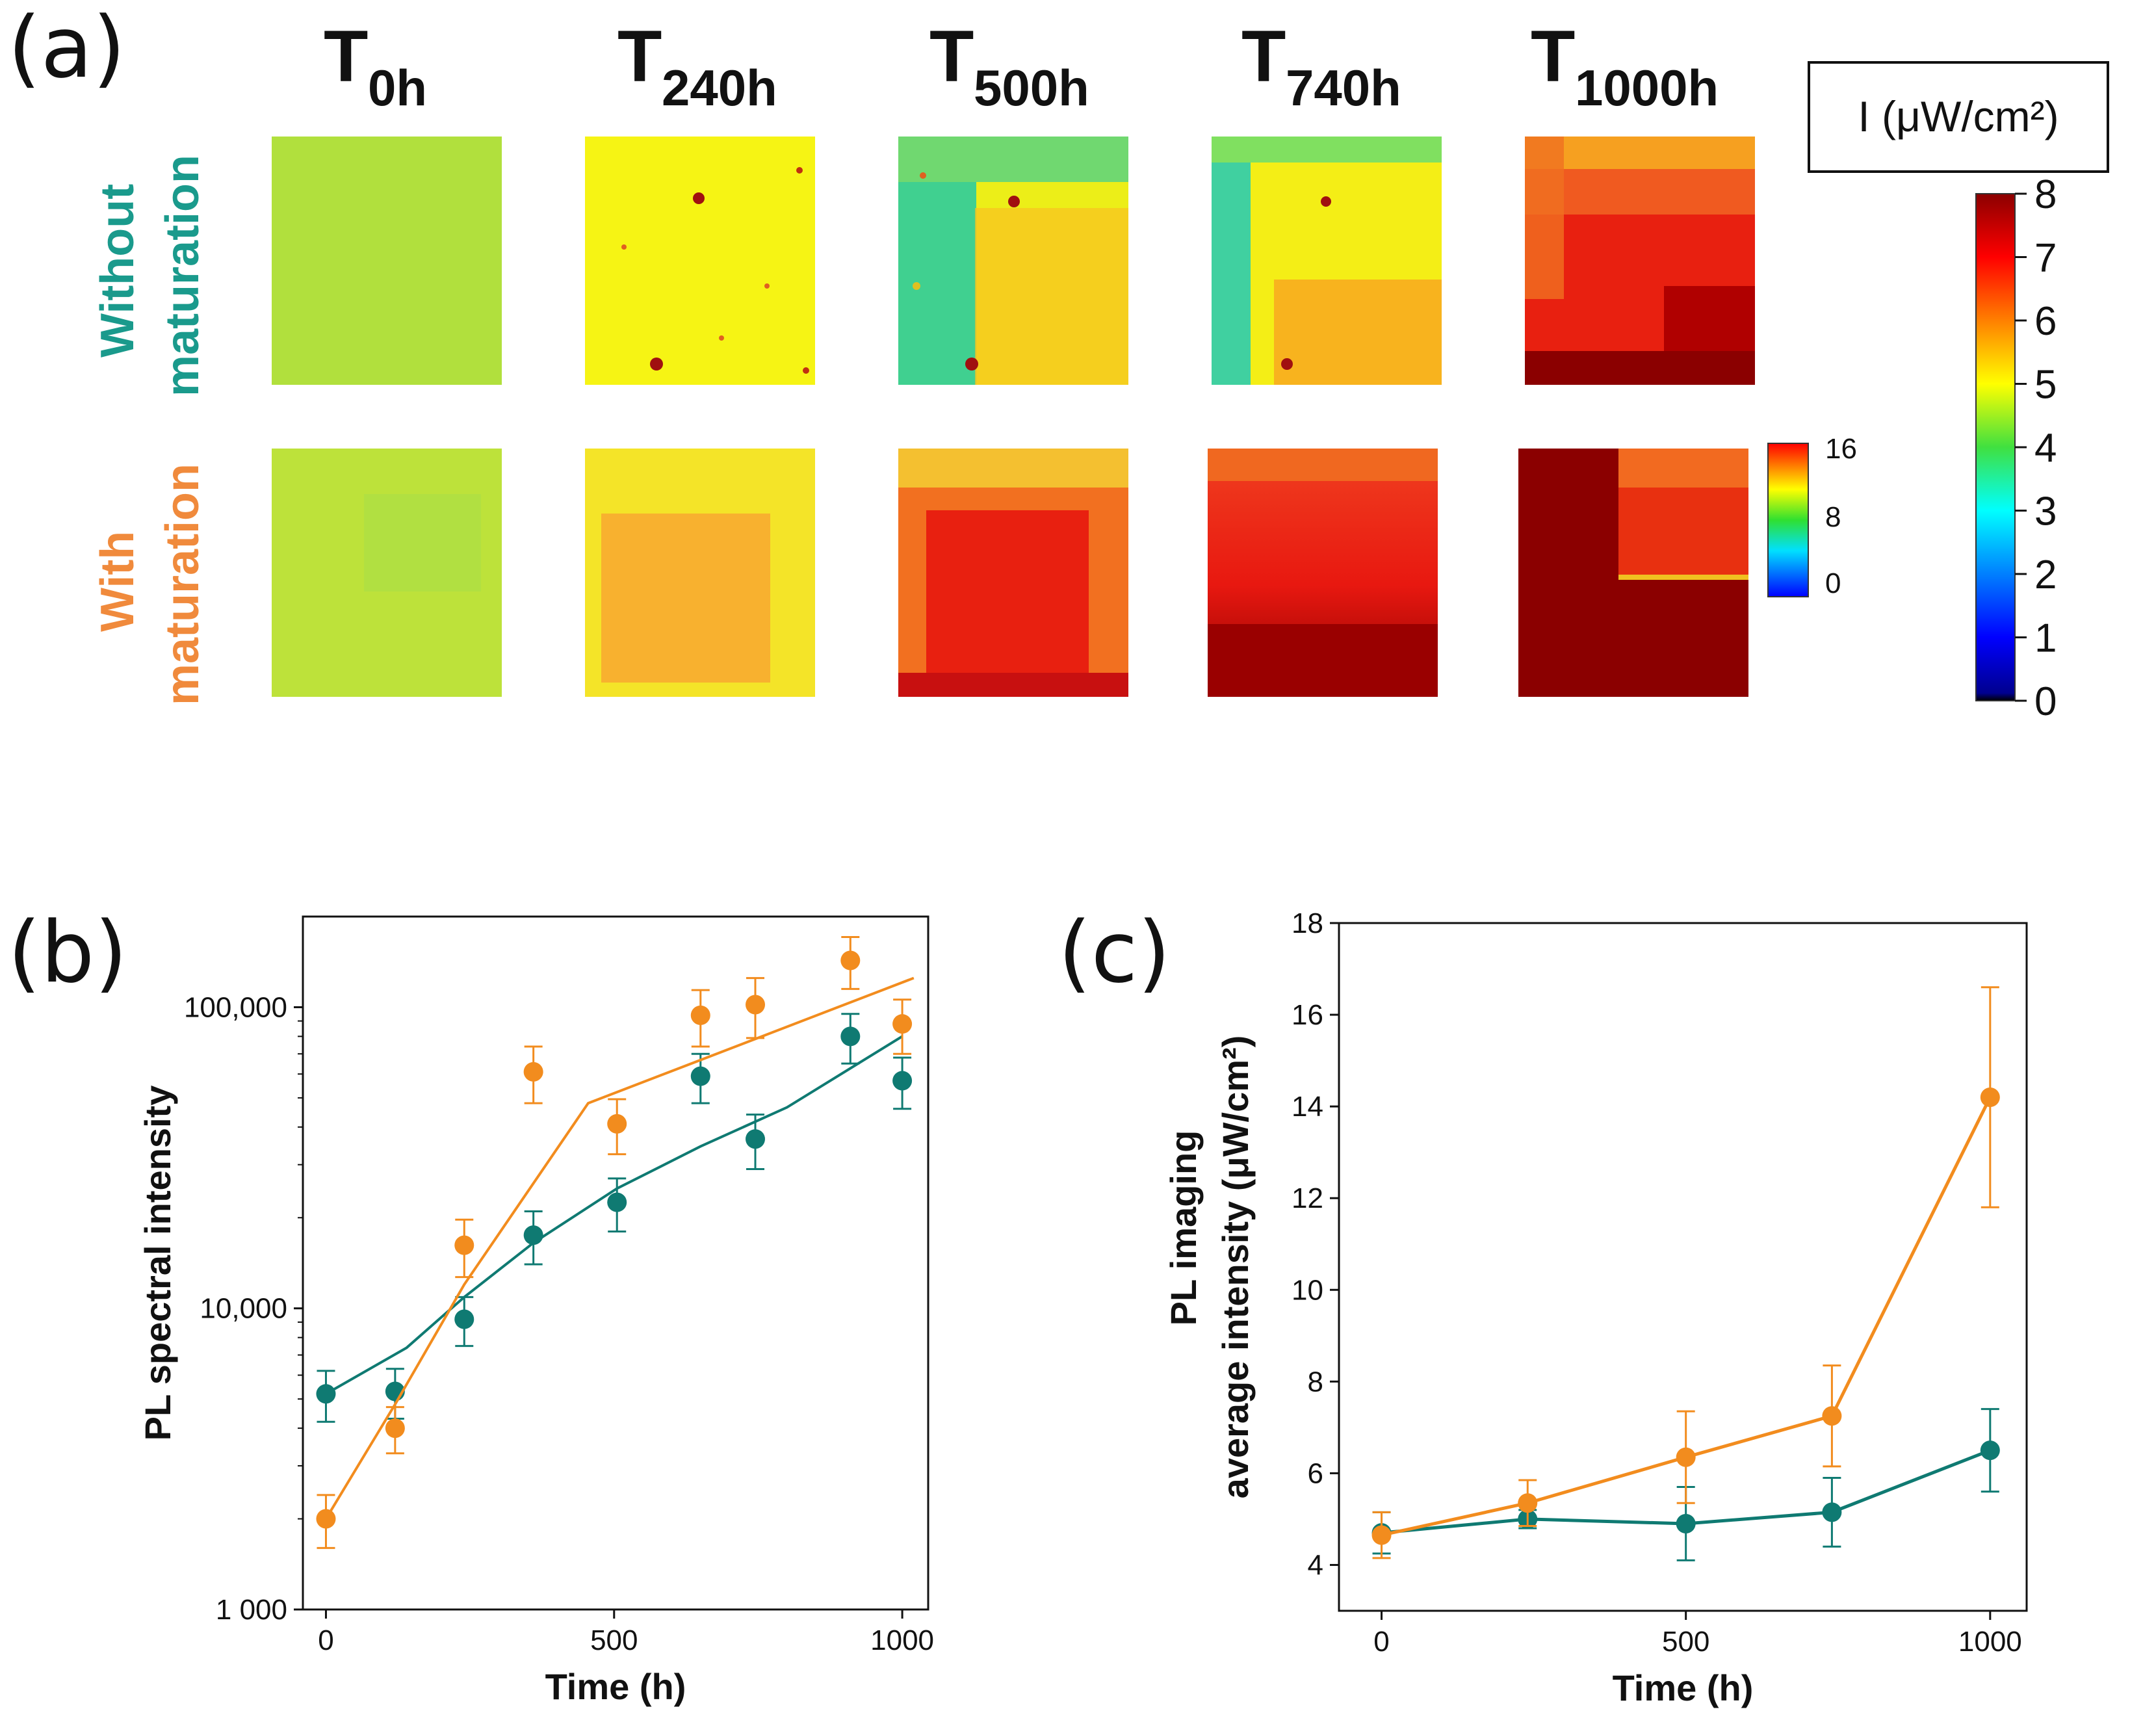 This screenshot has height=1720, width=2156. Describe the element at coordinates (719, 88) in the screenshot. I see `time-header-sub: 240h` at that location.